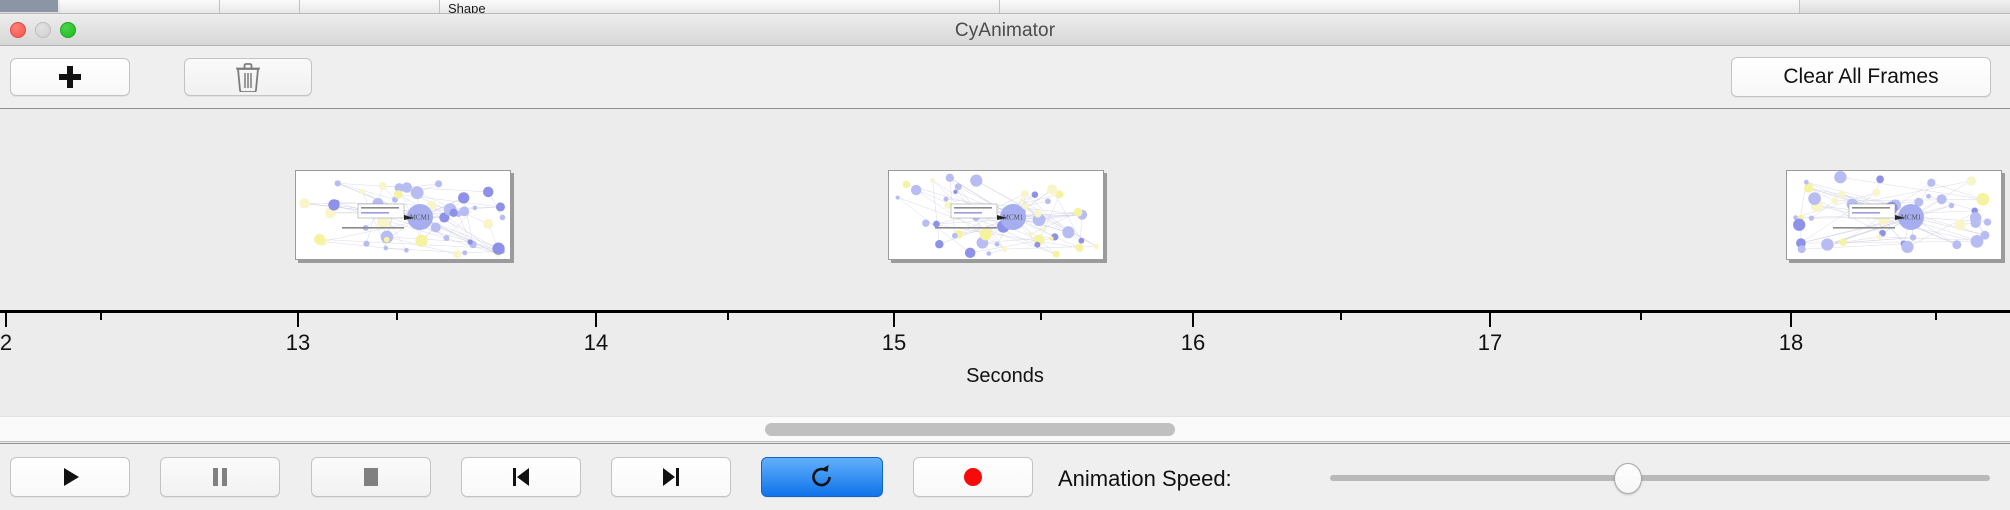 The width and height of the screenshot is (2010, 510). Describe the element at coordinates (1791, 342) in the screenshot. I see `timeline-tick-label: 18` at that location.